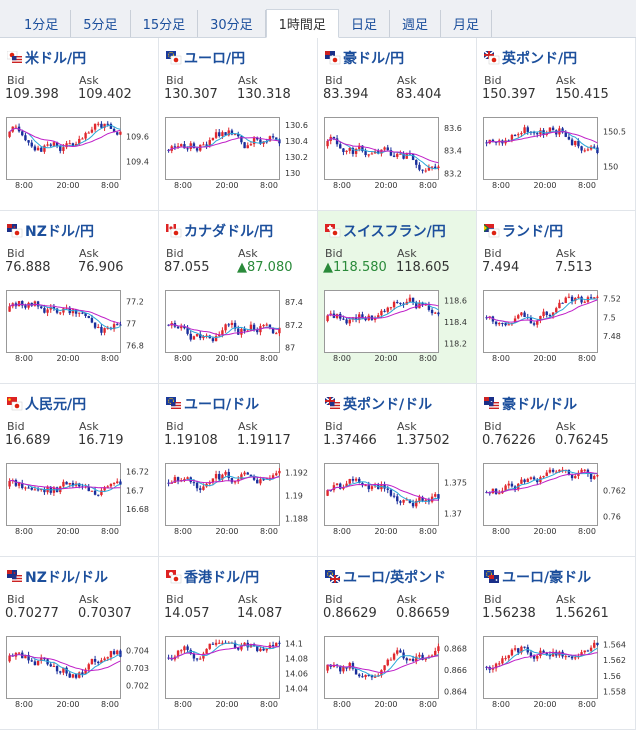  What do you see at coordinates (205, 58) in the screenshot?
I see `pair-title-link: ユーロ/円` at bounding box center [205, 58].